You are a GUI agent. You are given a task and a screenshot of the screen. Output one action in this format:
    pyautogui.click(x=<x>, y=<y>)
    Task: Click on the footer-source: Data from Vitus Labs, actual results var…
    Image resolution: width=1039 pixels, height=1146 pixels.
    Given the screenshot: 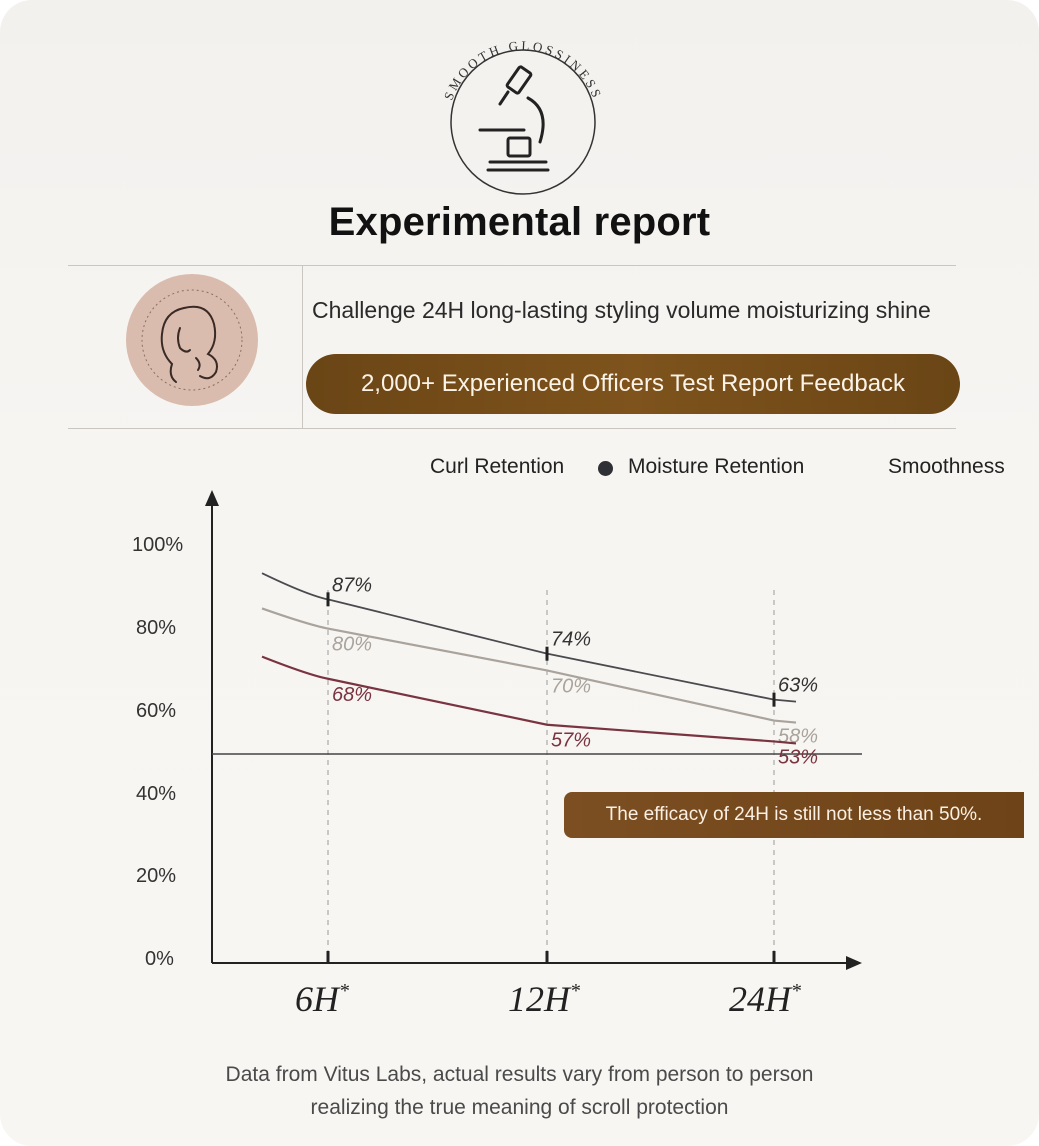 What is the action you would take?
    pyautogui.click(x=519, y=1074)
    